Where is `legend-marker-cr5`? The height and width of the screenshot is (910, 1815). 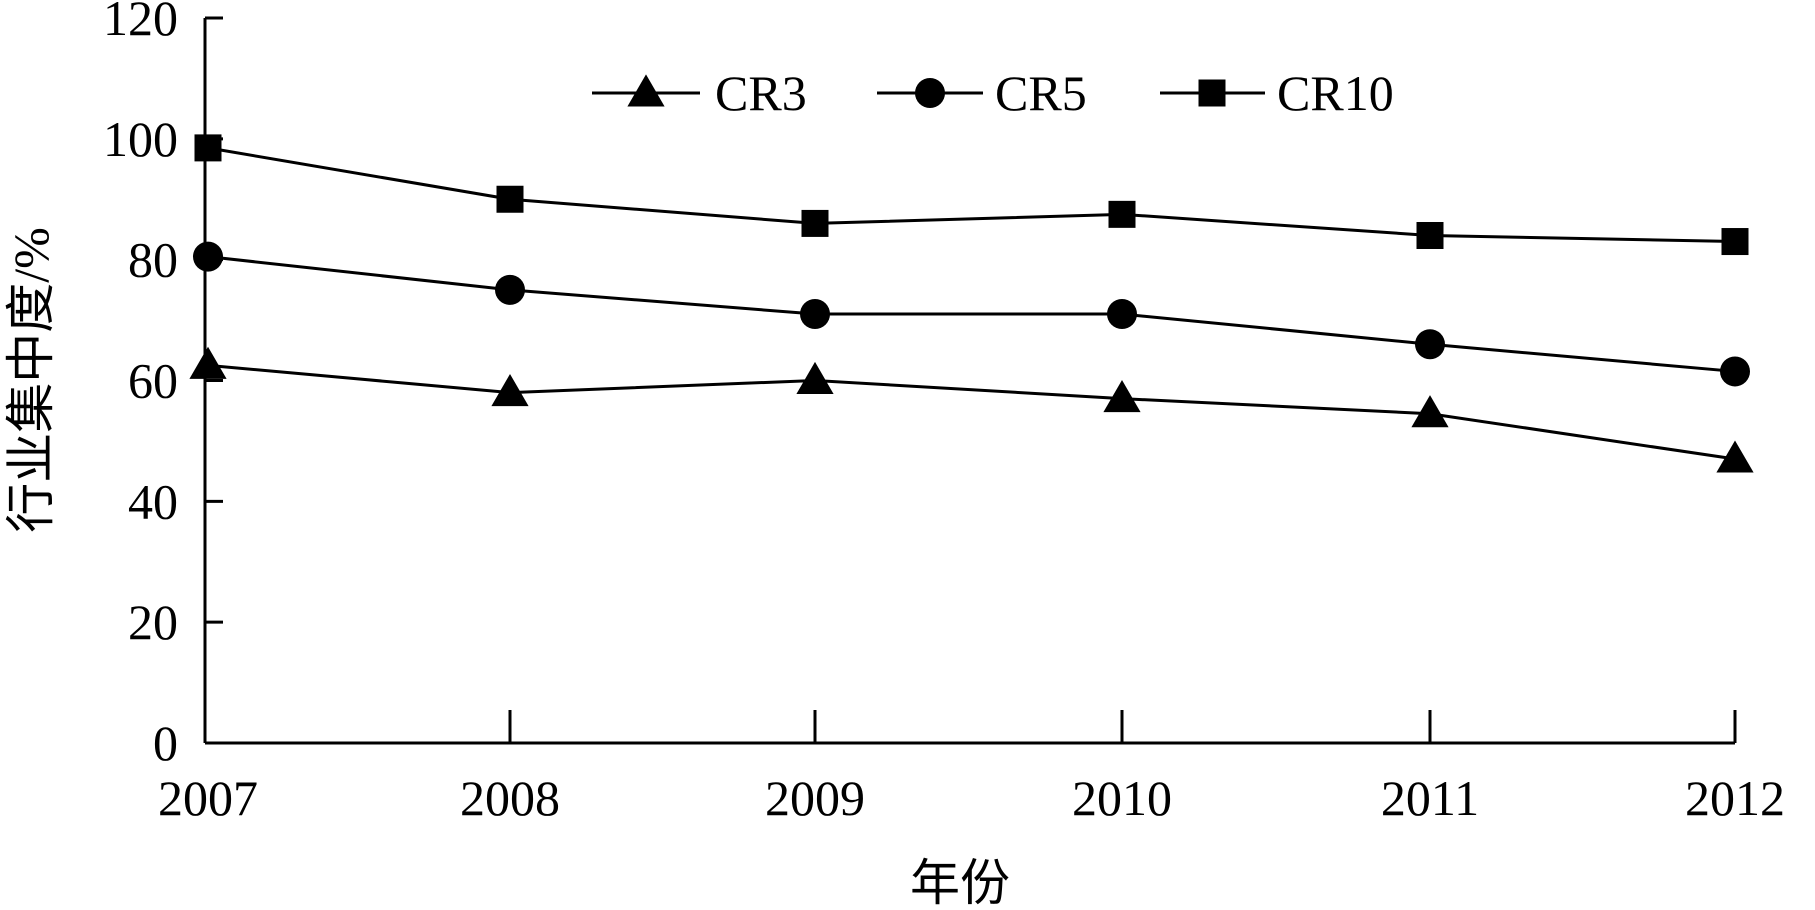 legend-marker-cr5 is located at coordinates (930, 93).